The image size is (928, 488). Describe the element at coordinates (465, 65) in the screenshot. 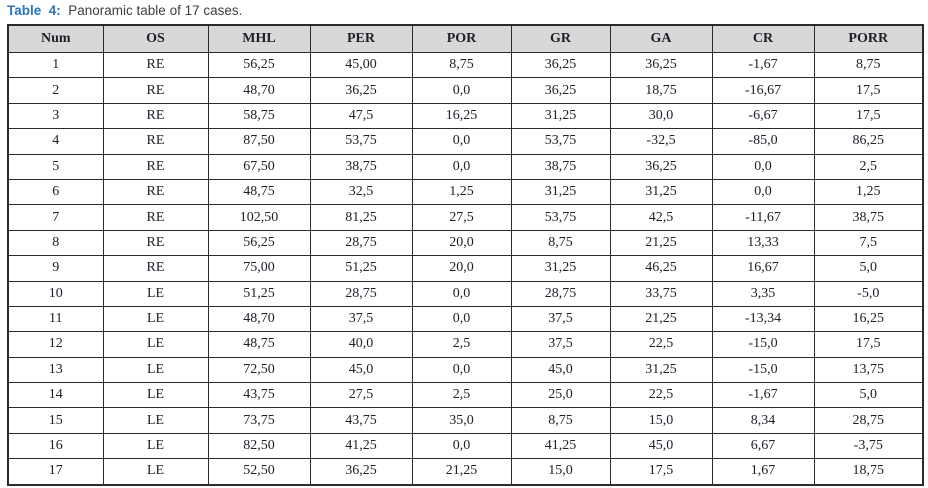

I see `table-row: 1 RE 56,25 45,00 8,75 36,25 36,25 -1,67 8,75` at that location.